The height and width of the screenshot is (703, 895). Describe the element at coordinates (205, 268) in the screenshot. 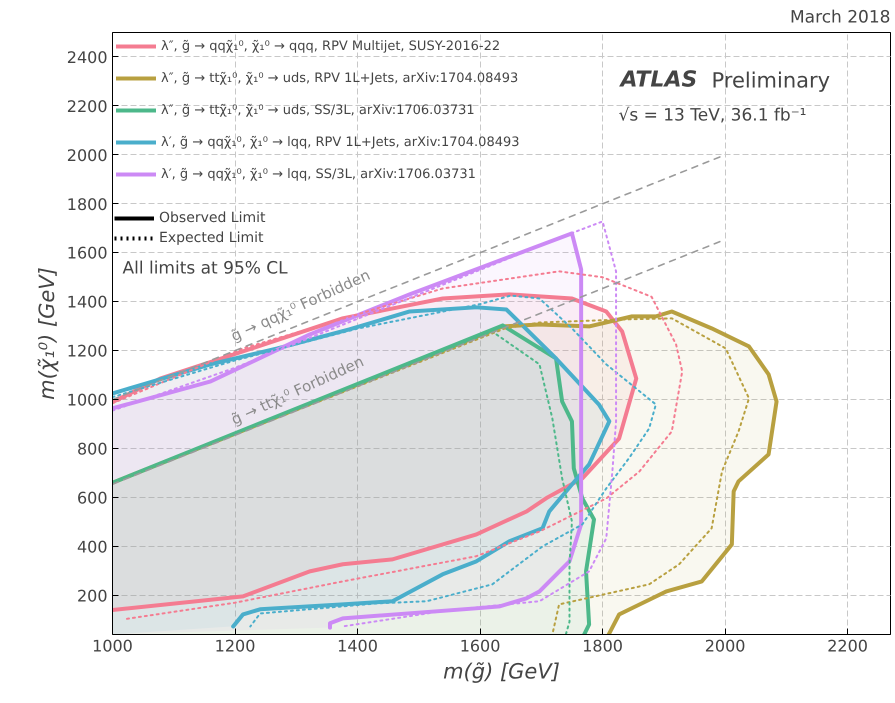

I see `annotation: All limits at 95% CL` at that location.